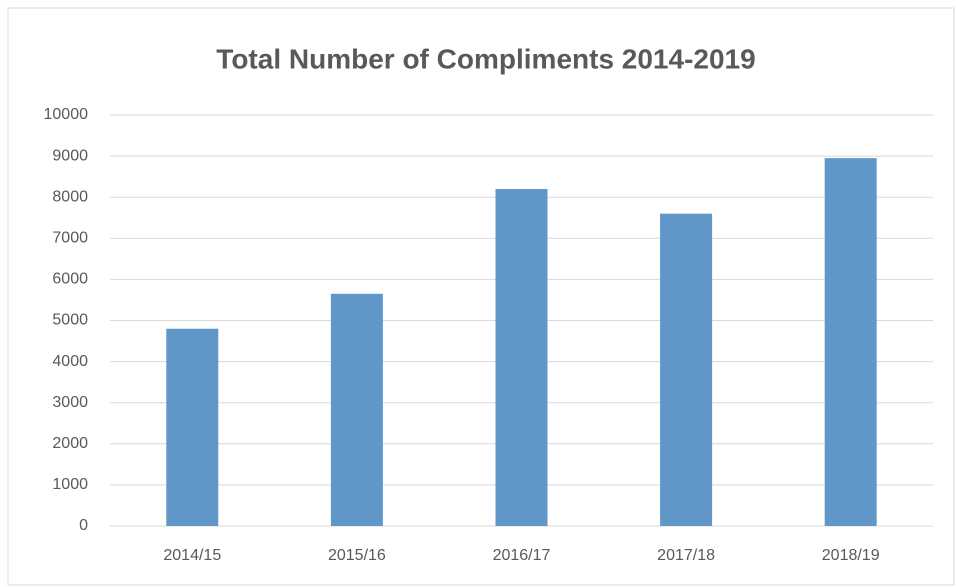  Describe the element at coordinates (70, 155) in the screenshot. I see `y-tick-label: 9000` at that location.